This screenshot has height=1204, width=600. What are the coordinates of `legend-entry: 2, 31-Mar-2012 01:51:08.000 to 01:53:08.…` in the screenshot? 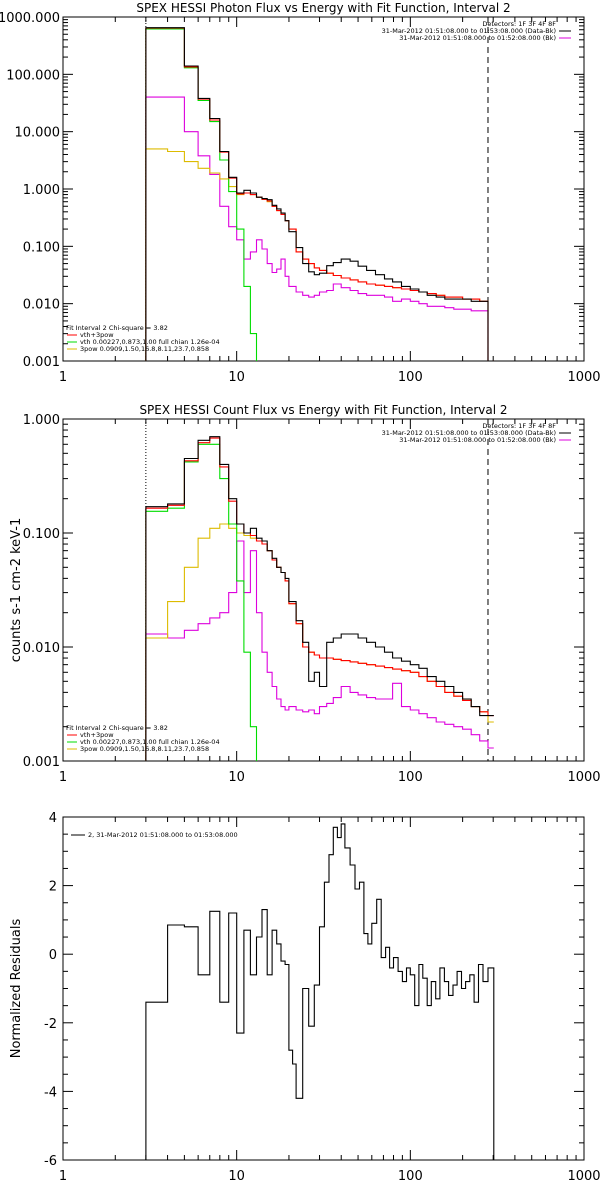 It's located at (163, 835).